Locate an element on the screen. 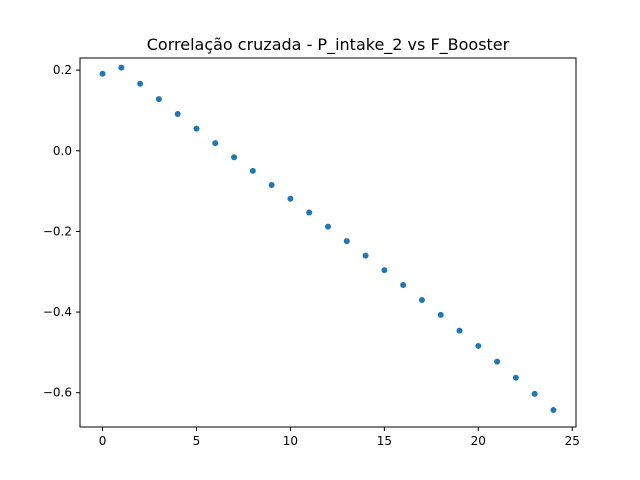 This screenshot has height=480, width=640. y-axis: 0.2 0.0 −0.2 −0.4 −0.6 is located at coordinates (61, 231).